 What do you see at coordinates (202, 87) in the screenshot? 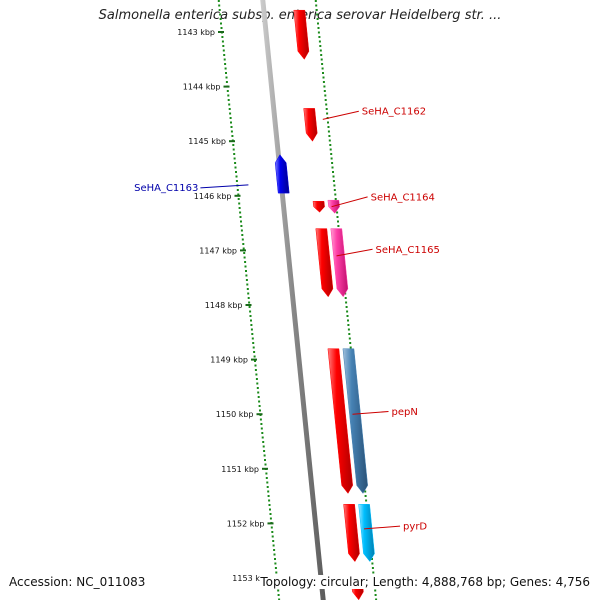
I see `tick-label: 1144 kbp` at bounding box center [202, 87].